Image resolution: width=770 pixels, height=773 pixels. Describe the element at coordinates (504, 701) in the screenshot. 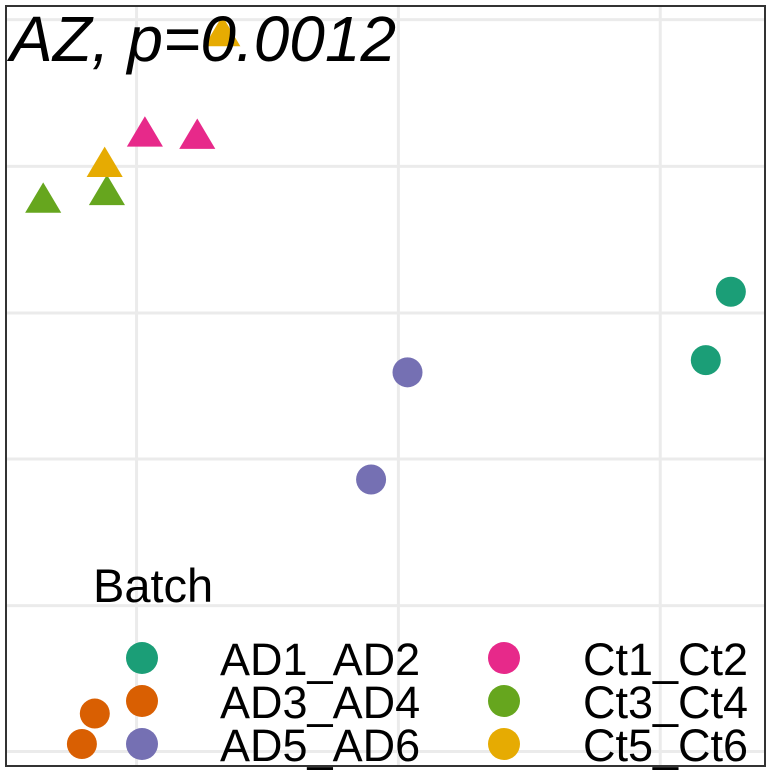

I see `legend-key-ct3-ct4` at that location.